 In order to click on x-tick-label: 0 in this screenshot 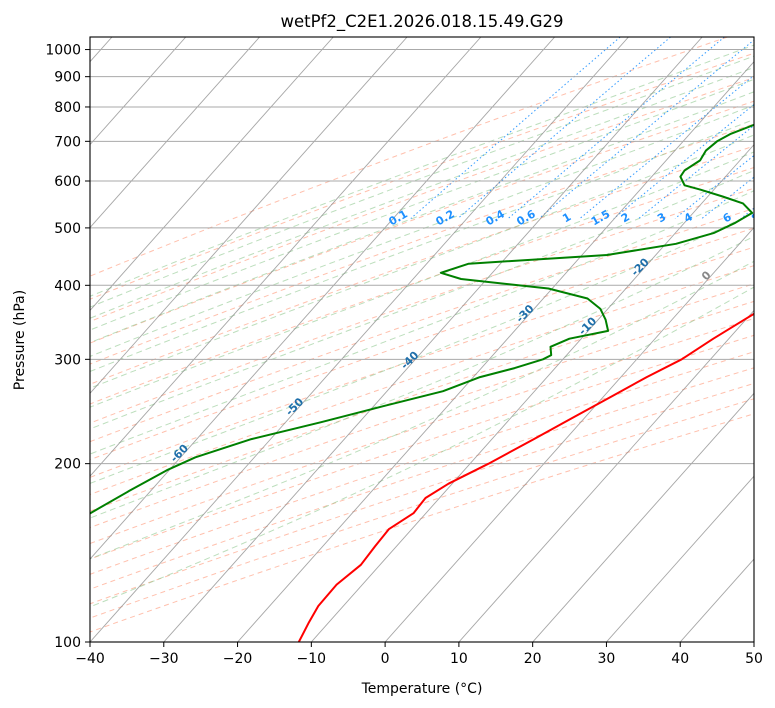, I will do `click(385, 659)`.